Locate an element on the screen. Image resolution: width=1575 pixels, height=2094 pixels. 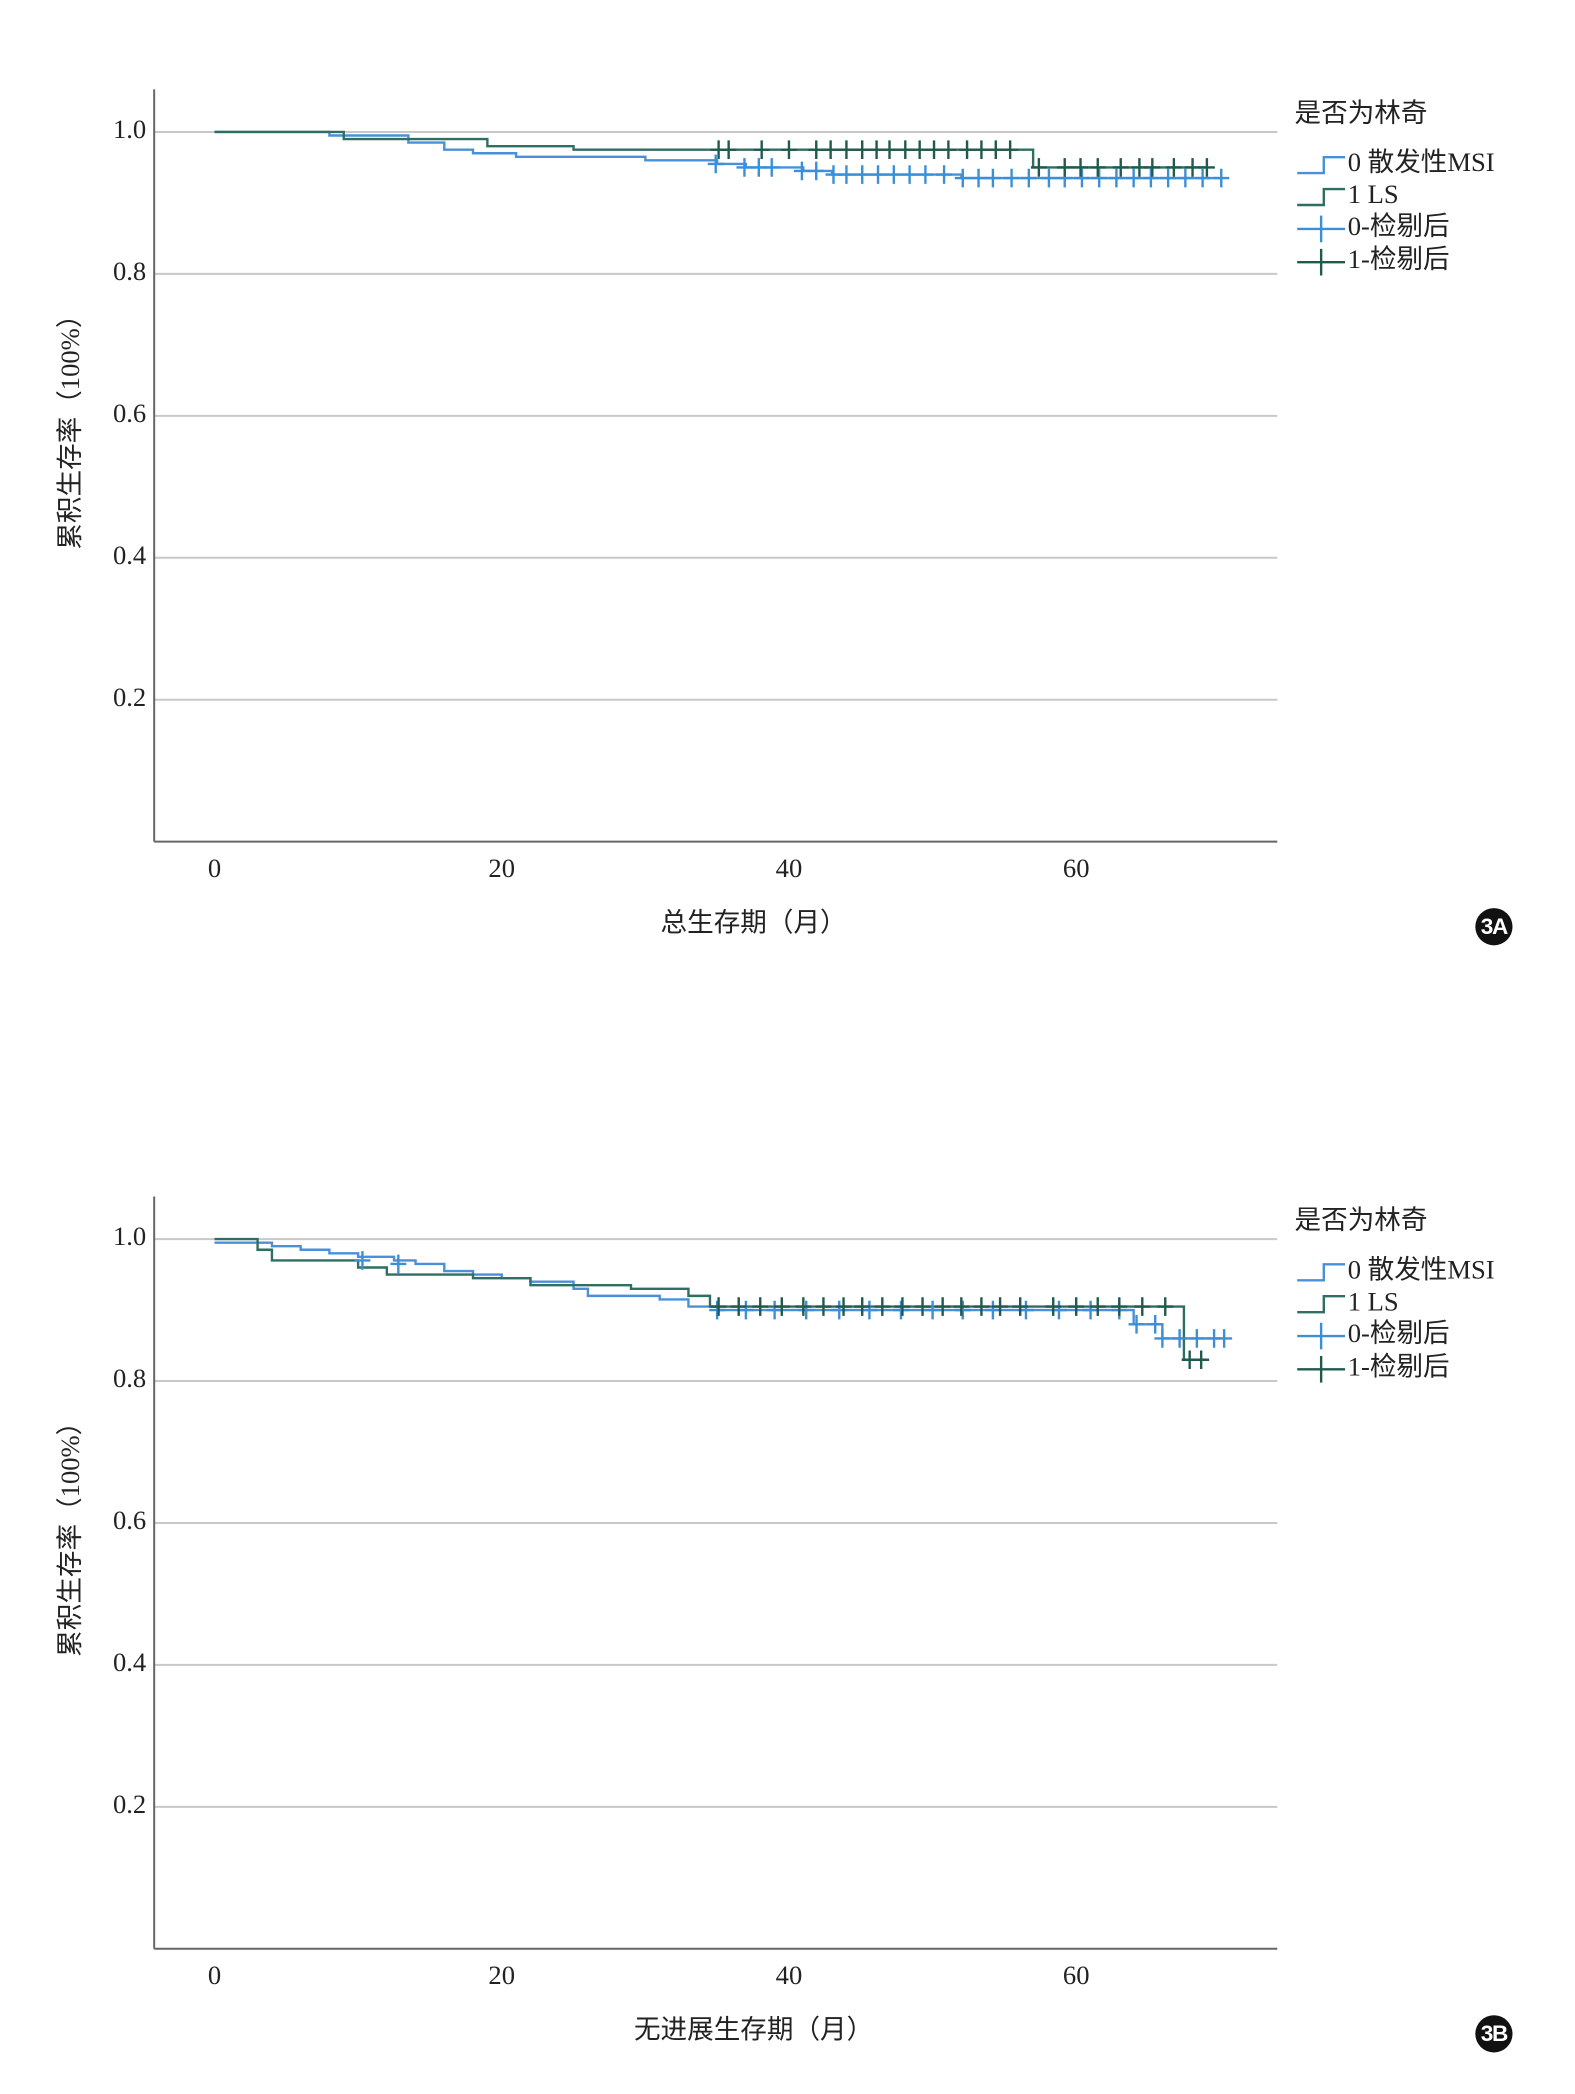
panel-label: 3A is located at coordinates (1494, 926).